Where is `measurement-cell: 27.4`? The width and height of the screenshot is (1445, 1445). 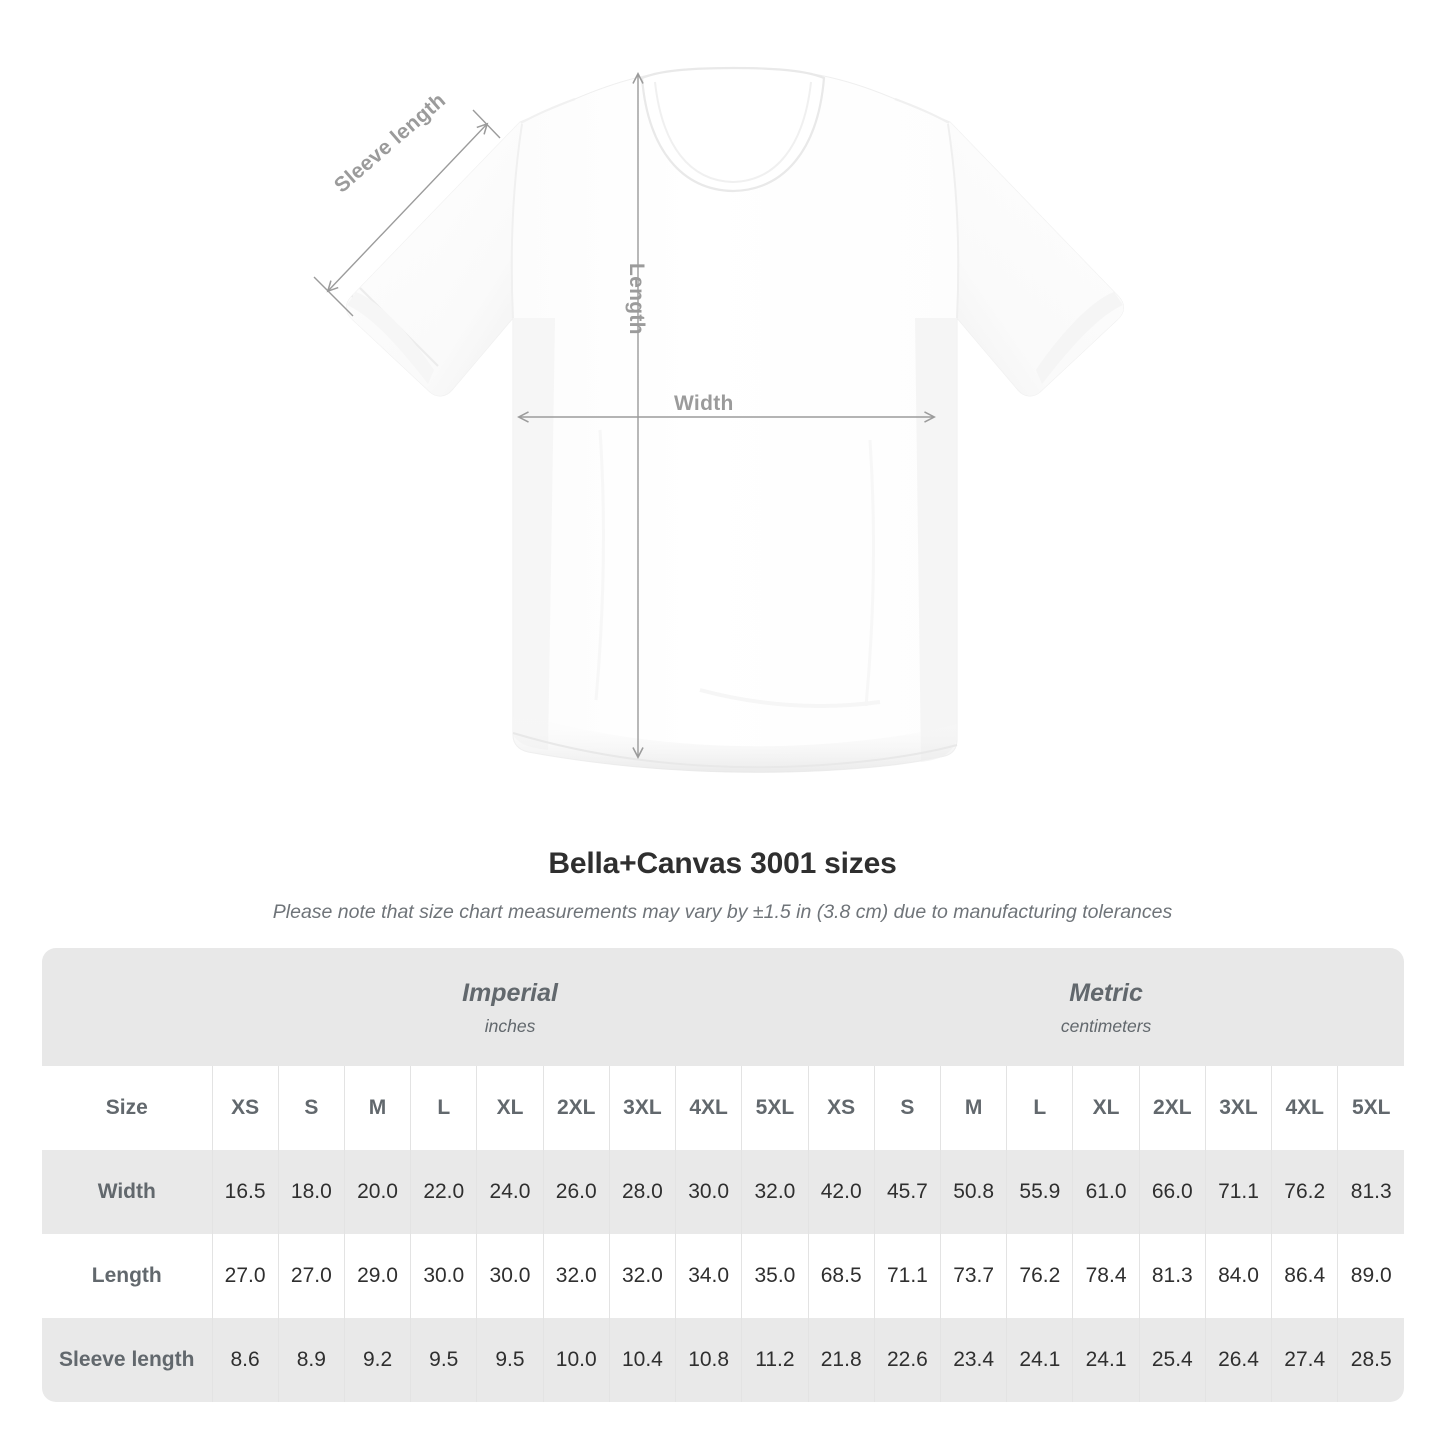
measurement-cell: 27.4 is located at coordinates (1304, 1360).